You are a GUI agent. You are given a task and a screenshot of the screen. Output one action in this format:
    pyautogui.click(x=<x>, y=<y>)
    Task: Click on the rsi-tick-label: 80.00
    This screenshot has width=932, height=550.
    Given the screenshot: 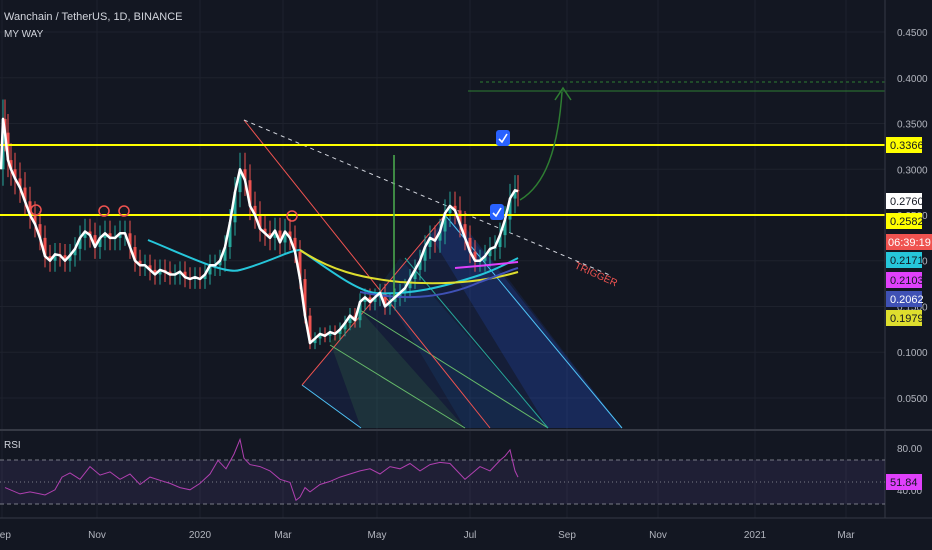 What is the action you would take?
    pyautogui.click(x=909, y=449)
    